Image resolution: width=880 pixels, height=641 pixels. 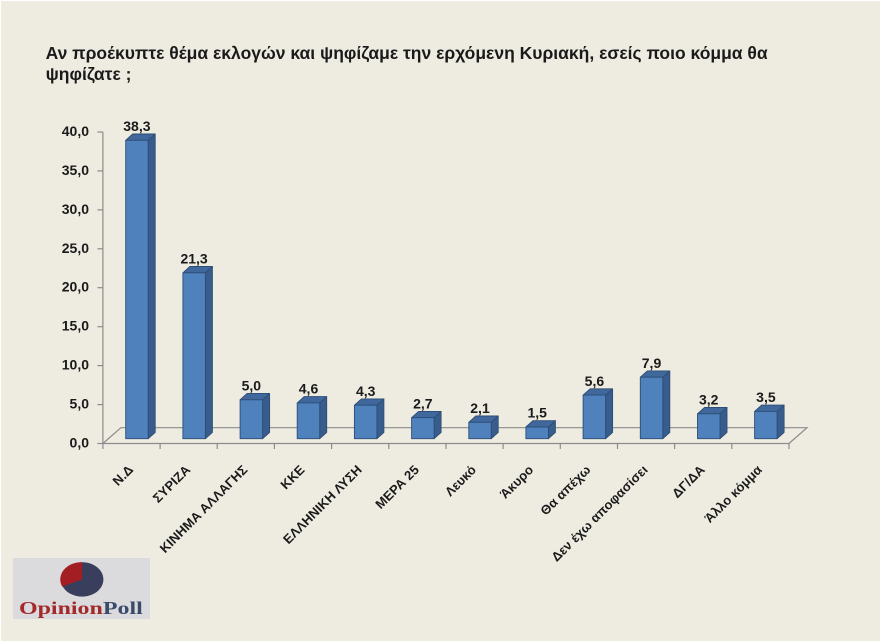 I want to click on svg-text: 4,6, so click(x=309, y=389).